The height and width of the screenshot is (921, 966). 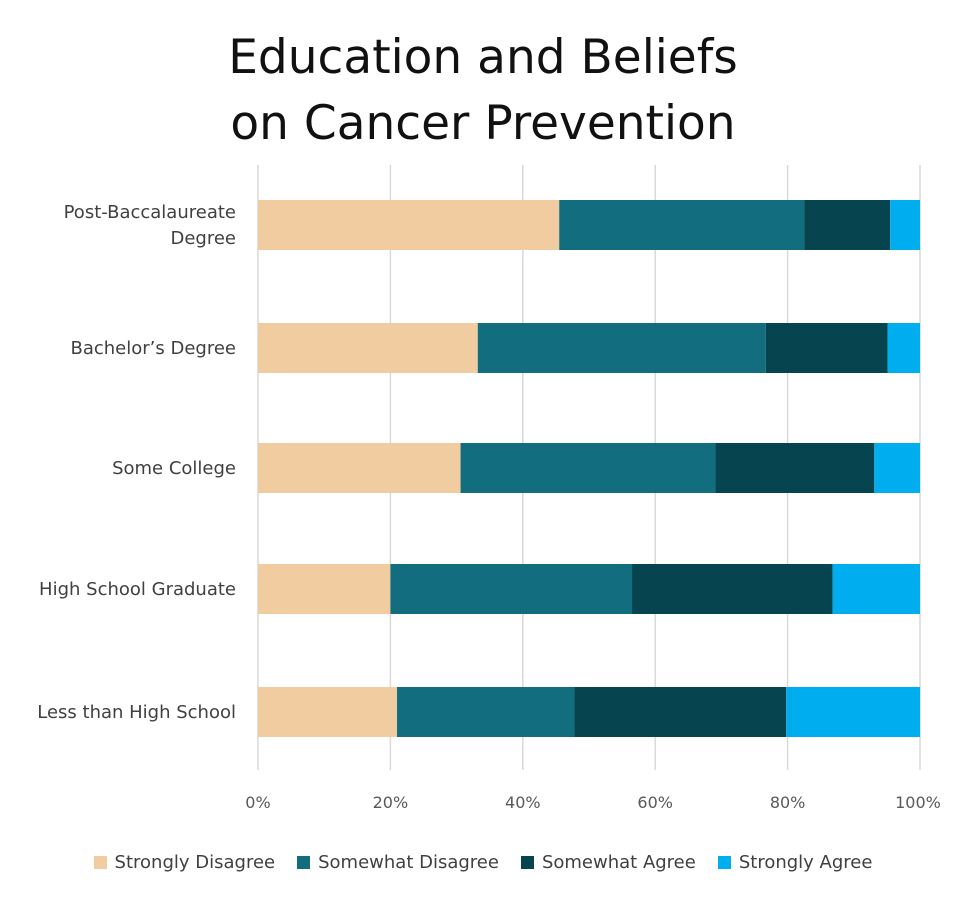 I want to click on x-tick-label: 40%, so click(x=523, y=802).